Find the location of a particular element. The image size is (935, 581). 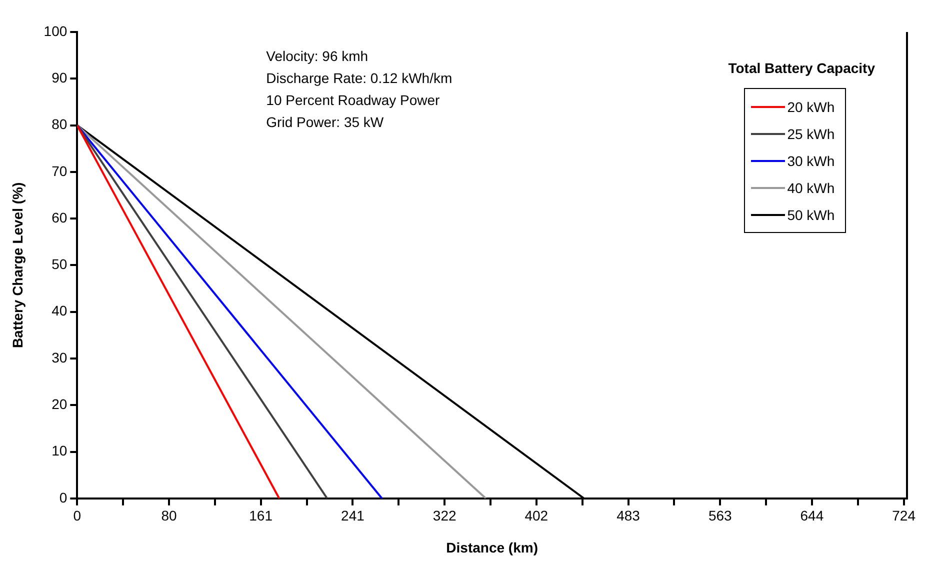

y-tick-label: 40 is located at coordinates (60, 310).